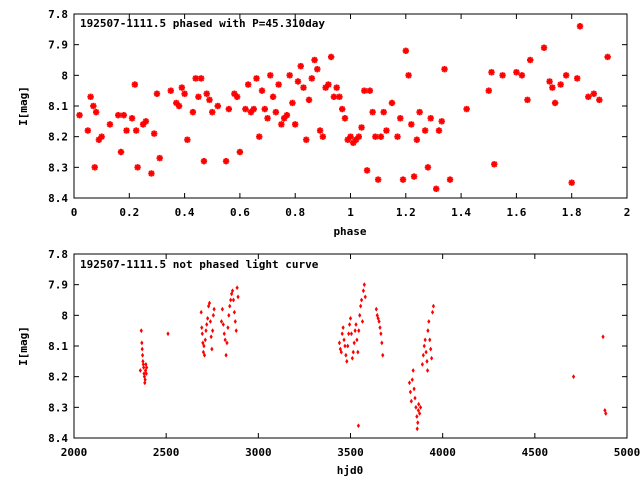  Describe the element at coordinates (350, 452) in the screenshot. I see `x-tick-label: 3500` at that location.